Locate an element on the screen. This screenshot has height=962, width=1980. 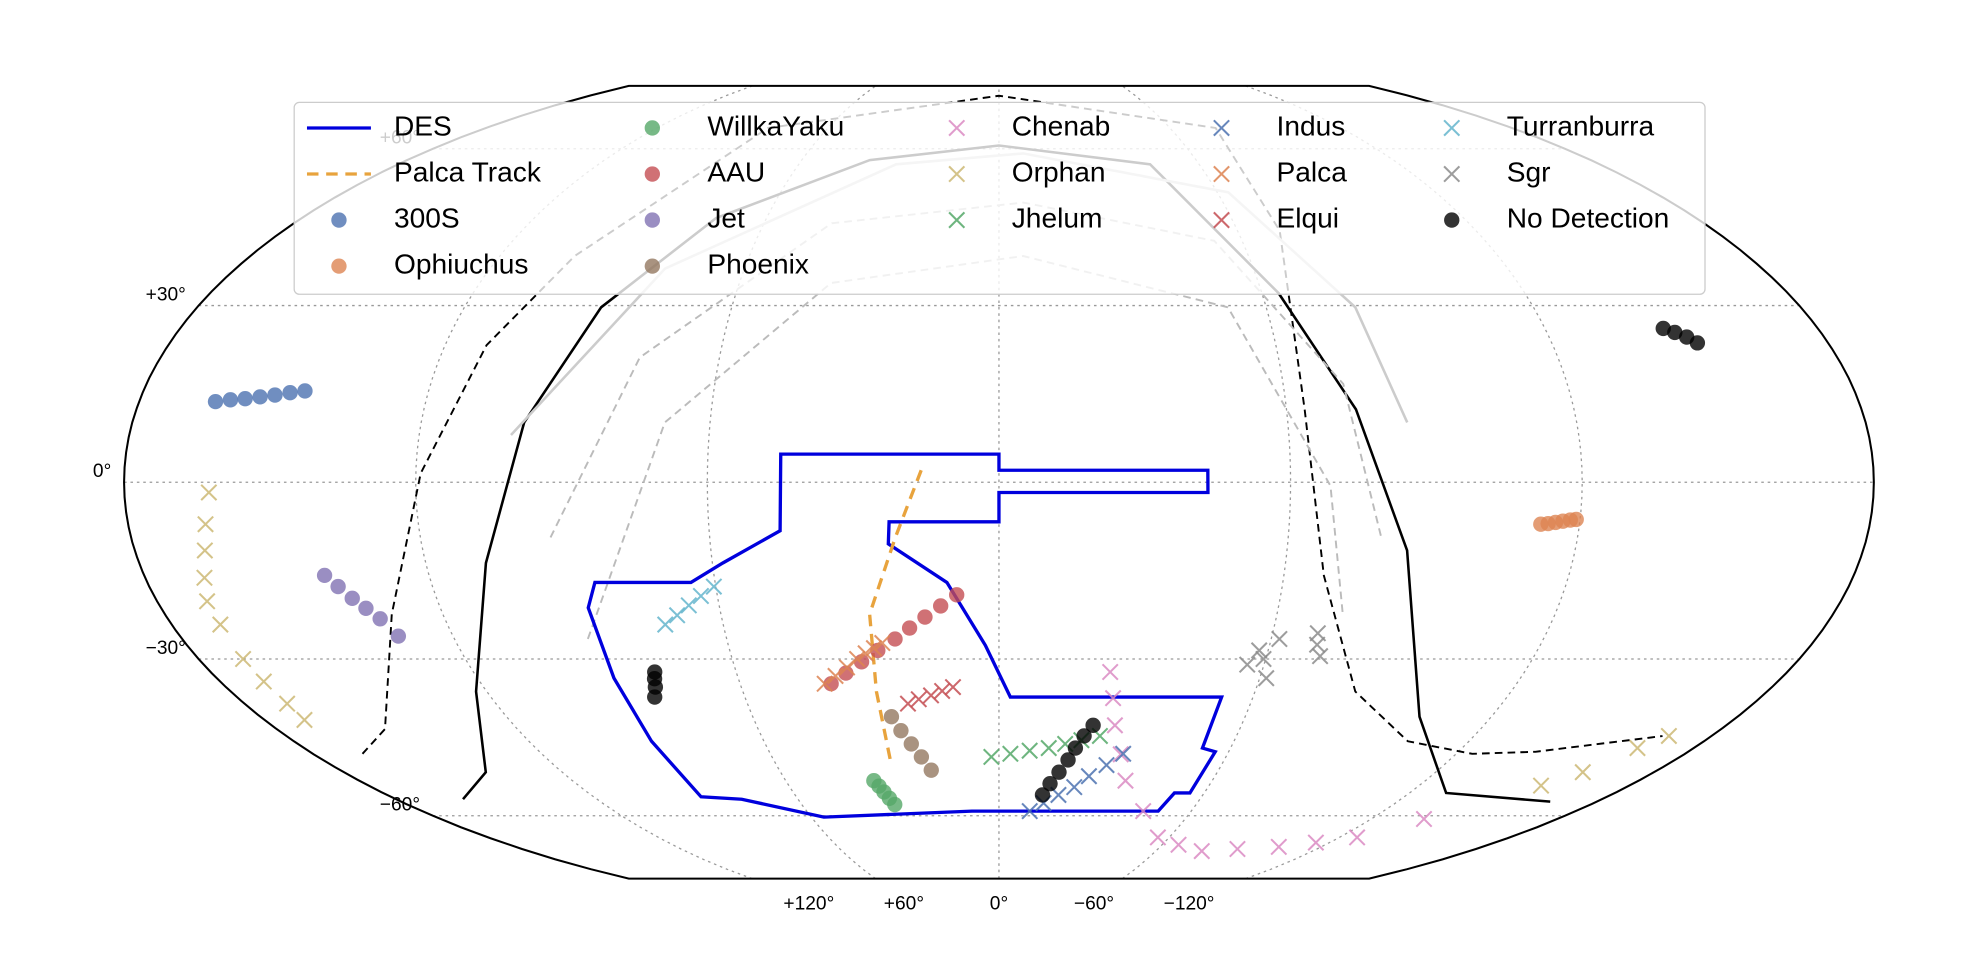
legend-label: Sgr is located at coordinates (1529, 171).